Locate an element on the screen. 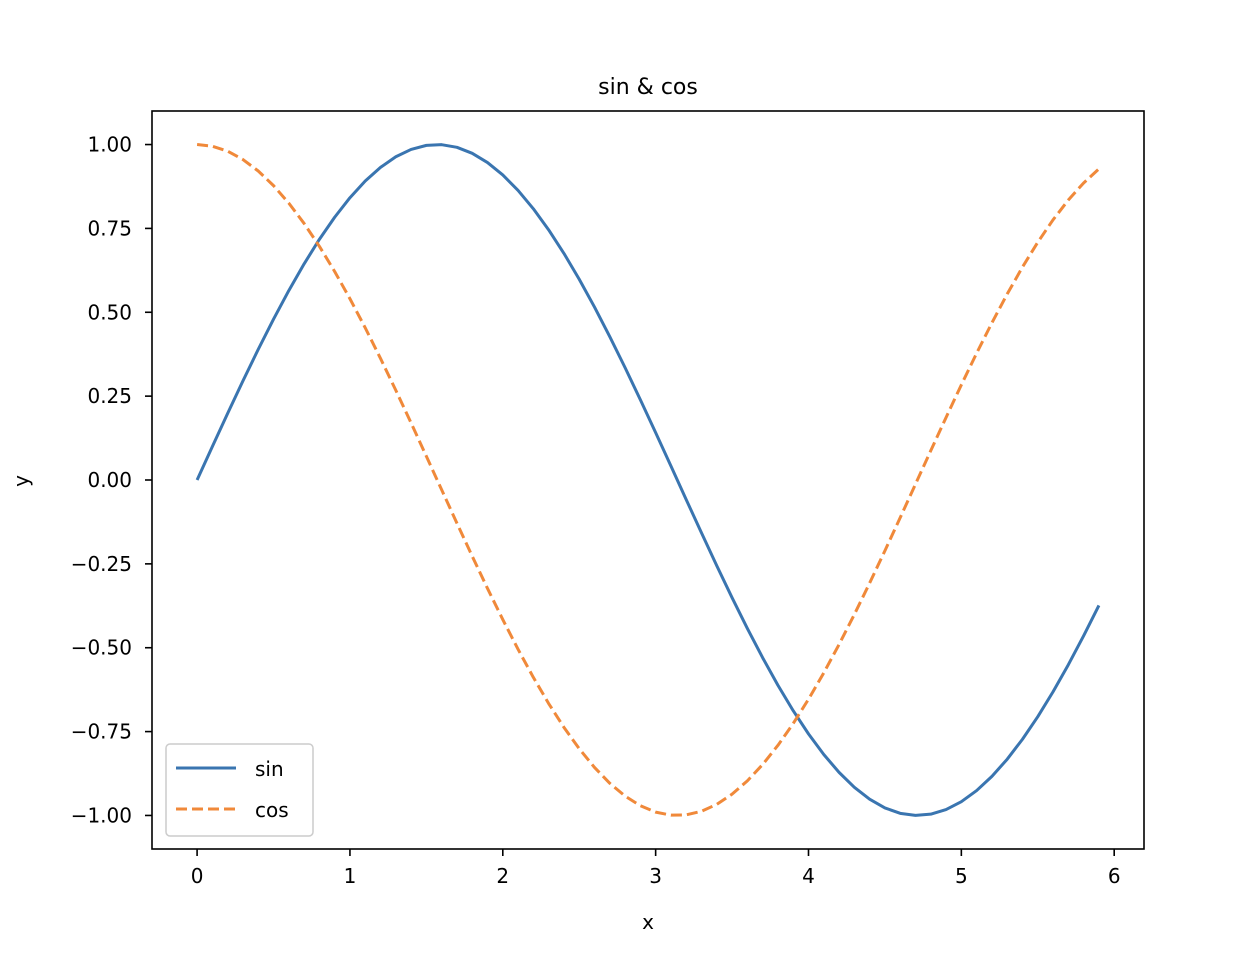  y-axis: 1.00 0.75 0.50 0.25 0.00 −0.25 −0.50 −0.75 −1.00 is located at coordinates (111, 480).